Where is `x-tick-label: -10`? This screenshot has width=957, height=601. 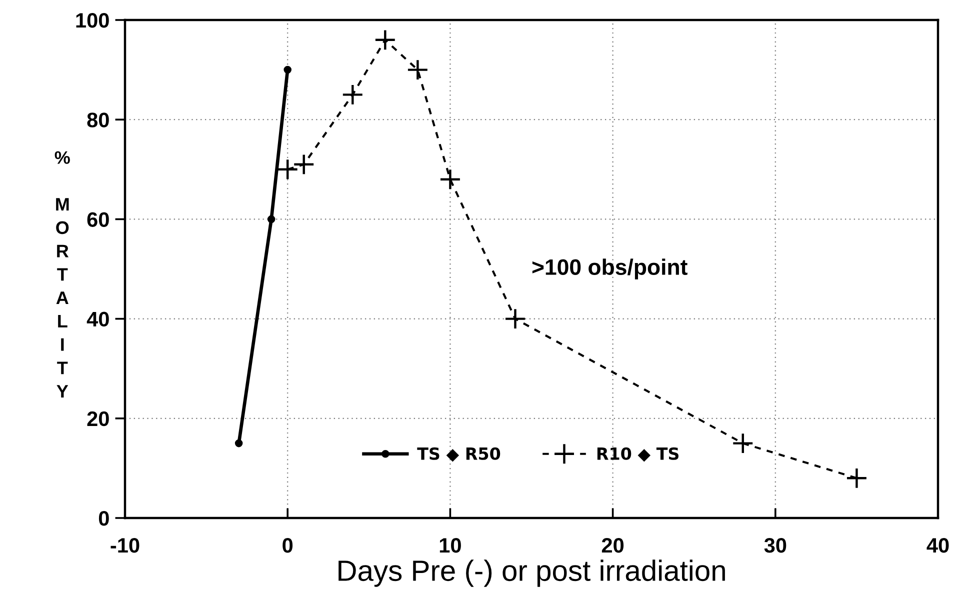
x-tick-label: -10 is located at coordinates (125, 545).